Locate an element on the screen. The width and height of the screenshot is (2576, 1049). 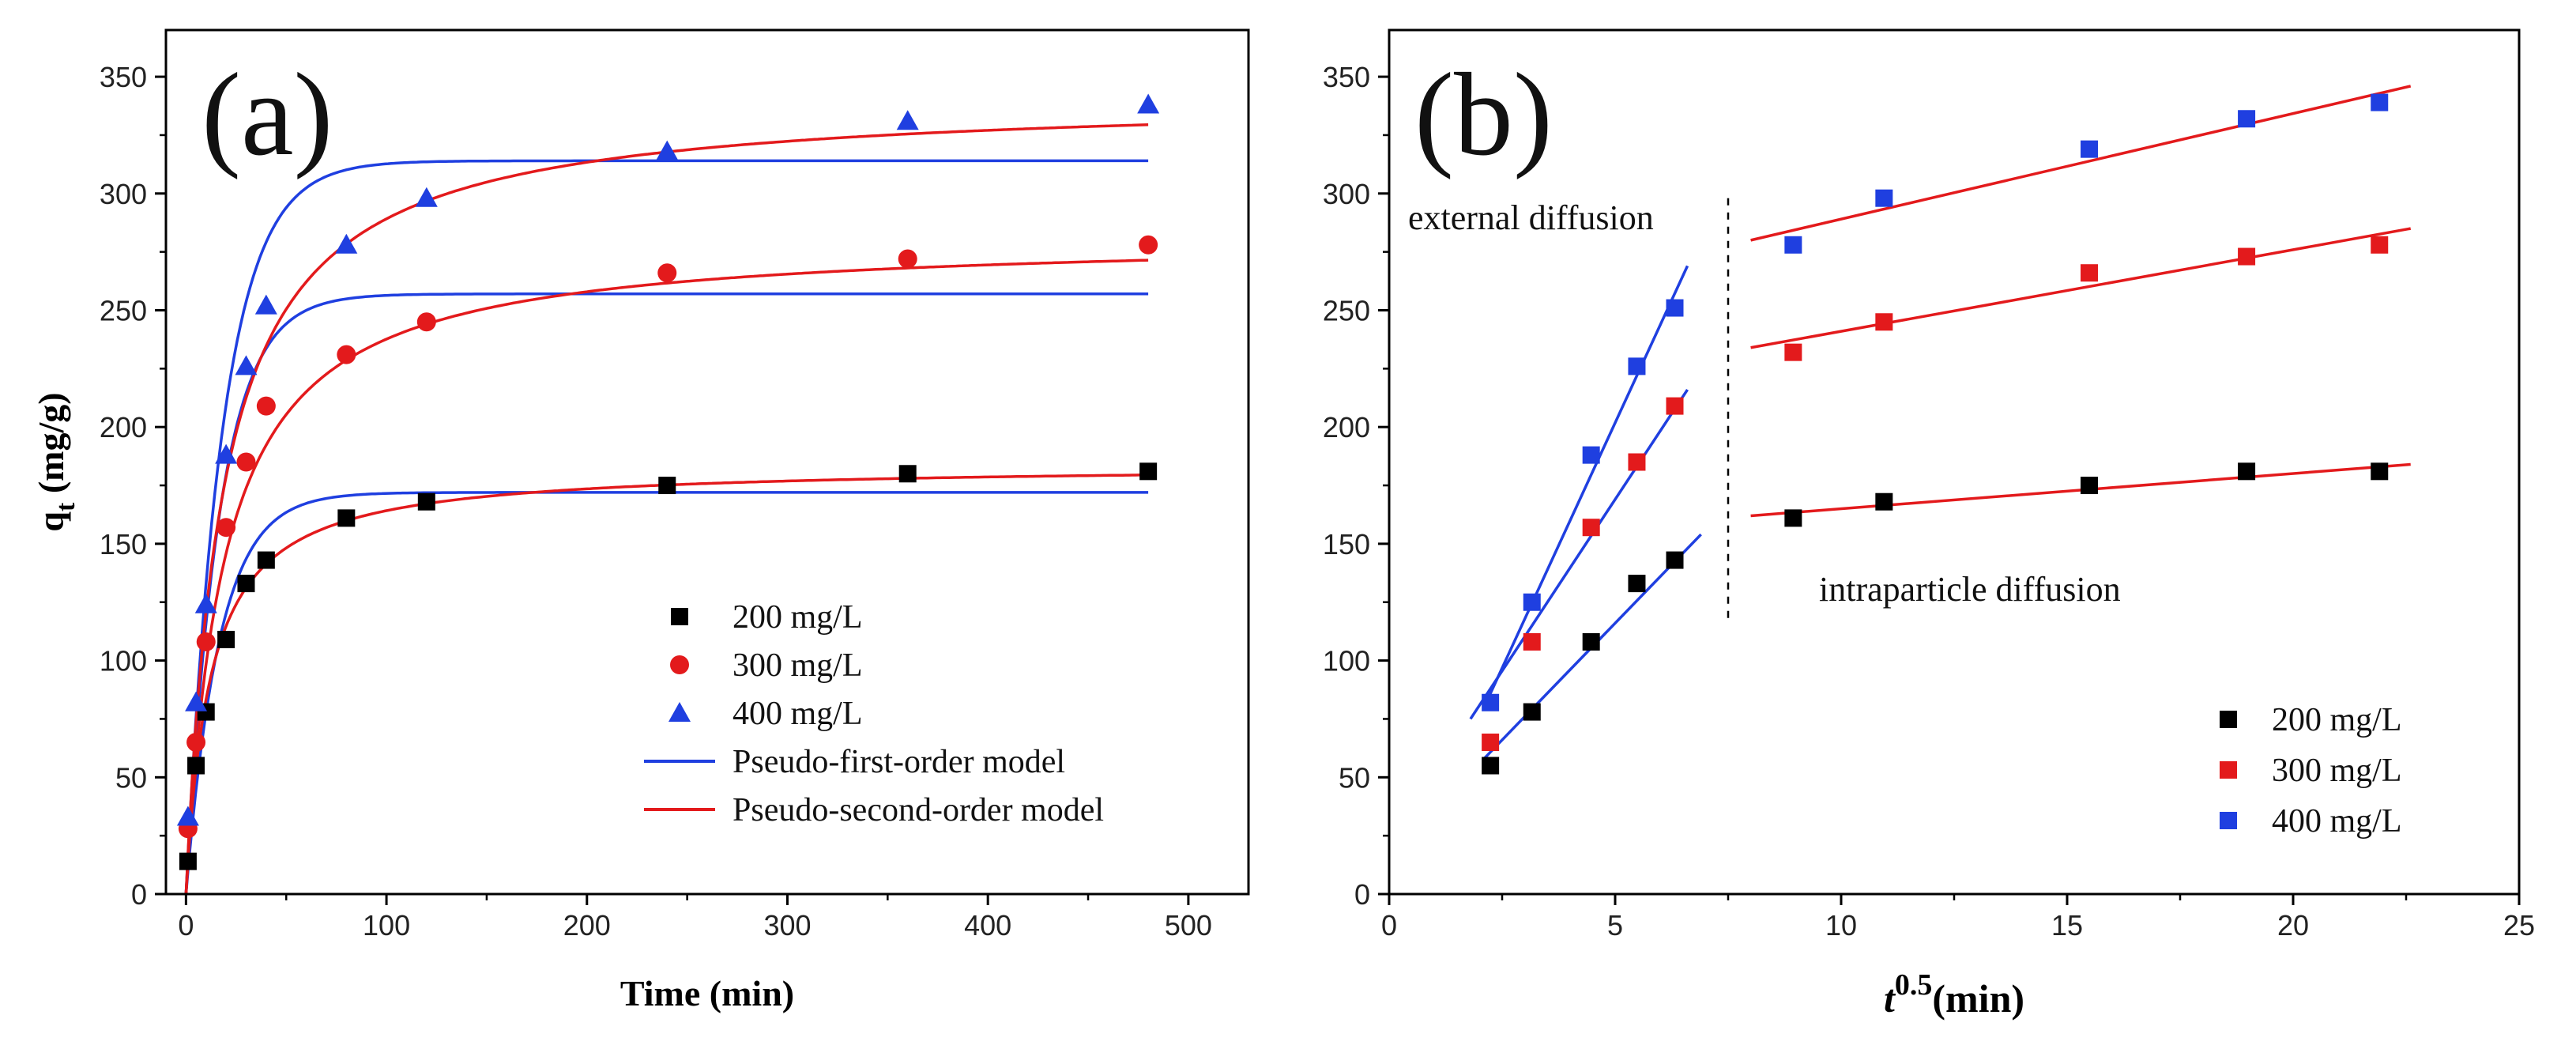
panel-a-x-axis-title: Time (min) is located at coordinates (707, 993).